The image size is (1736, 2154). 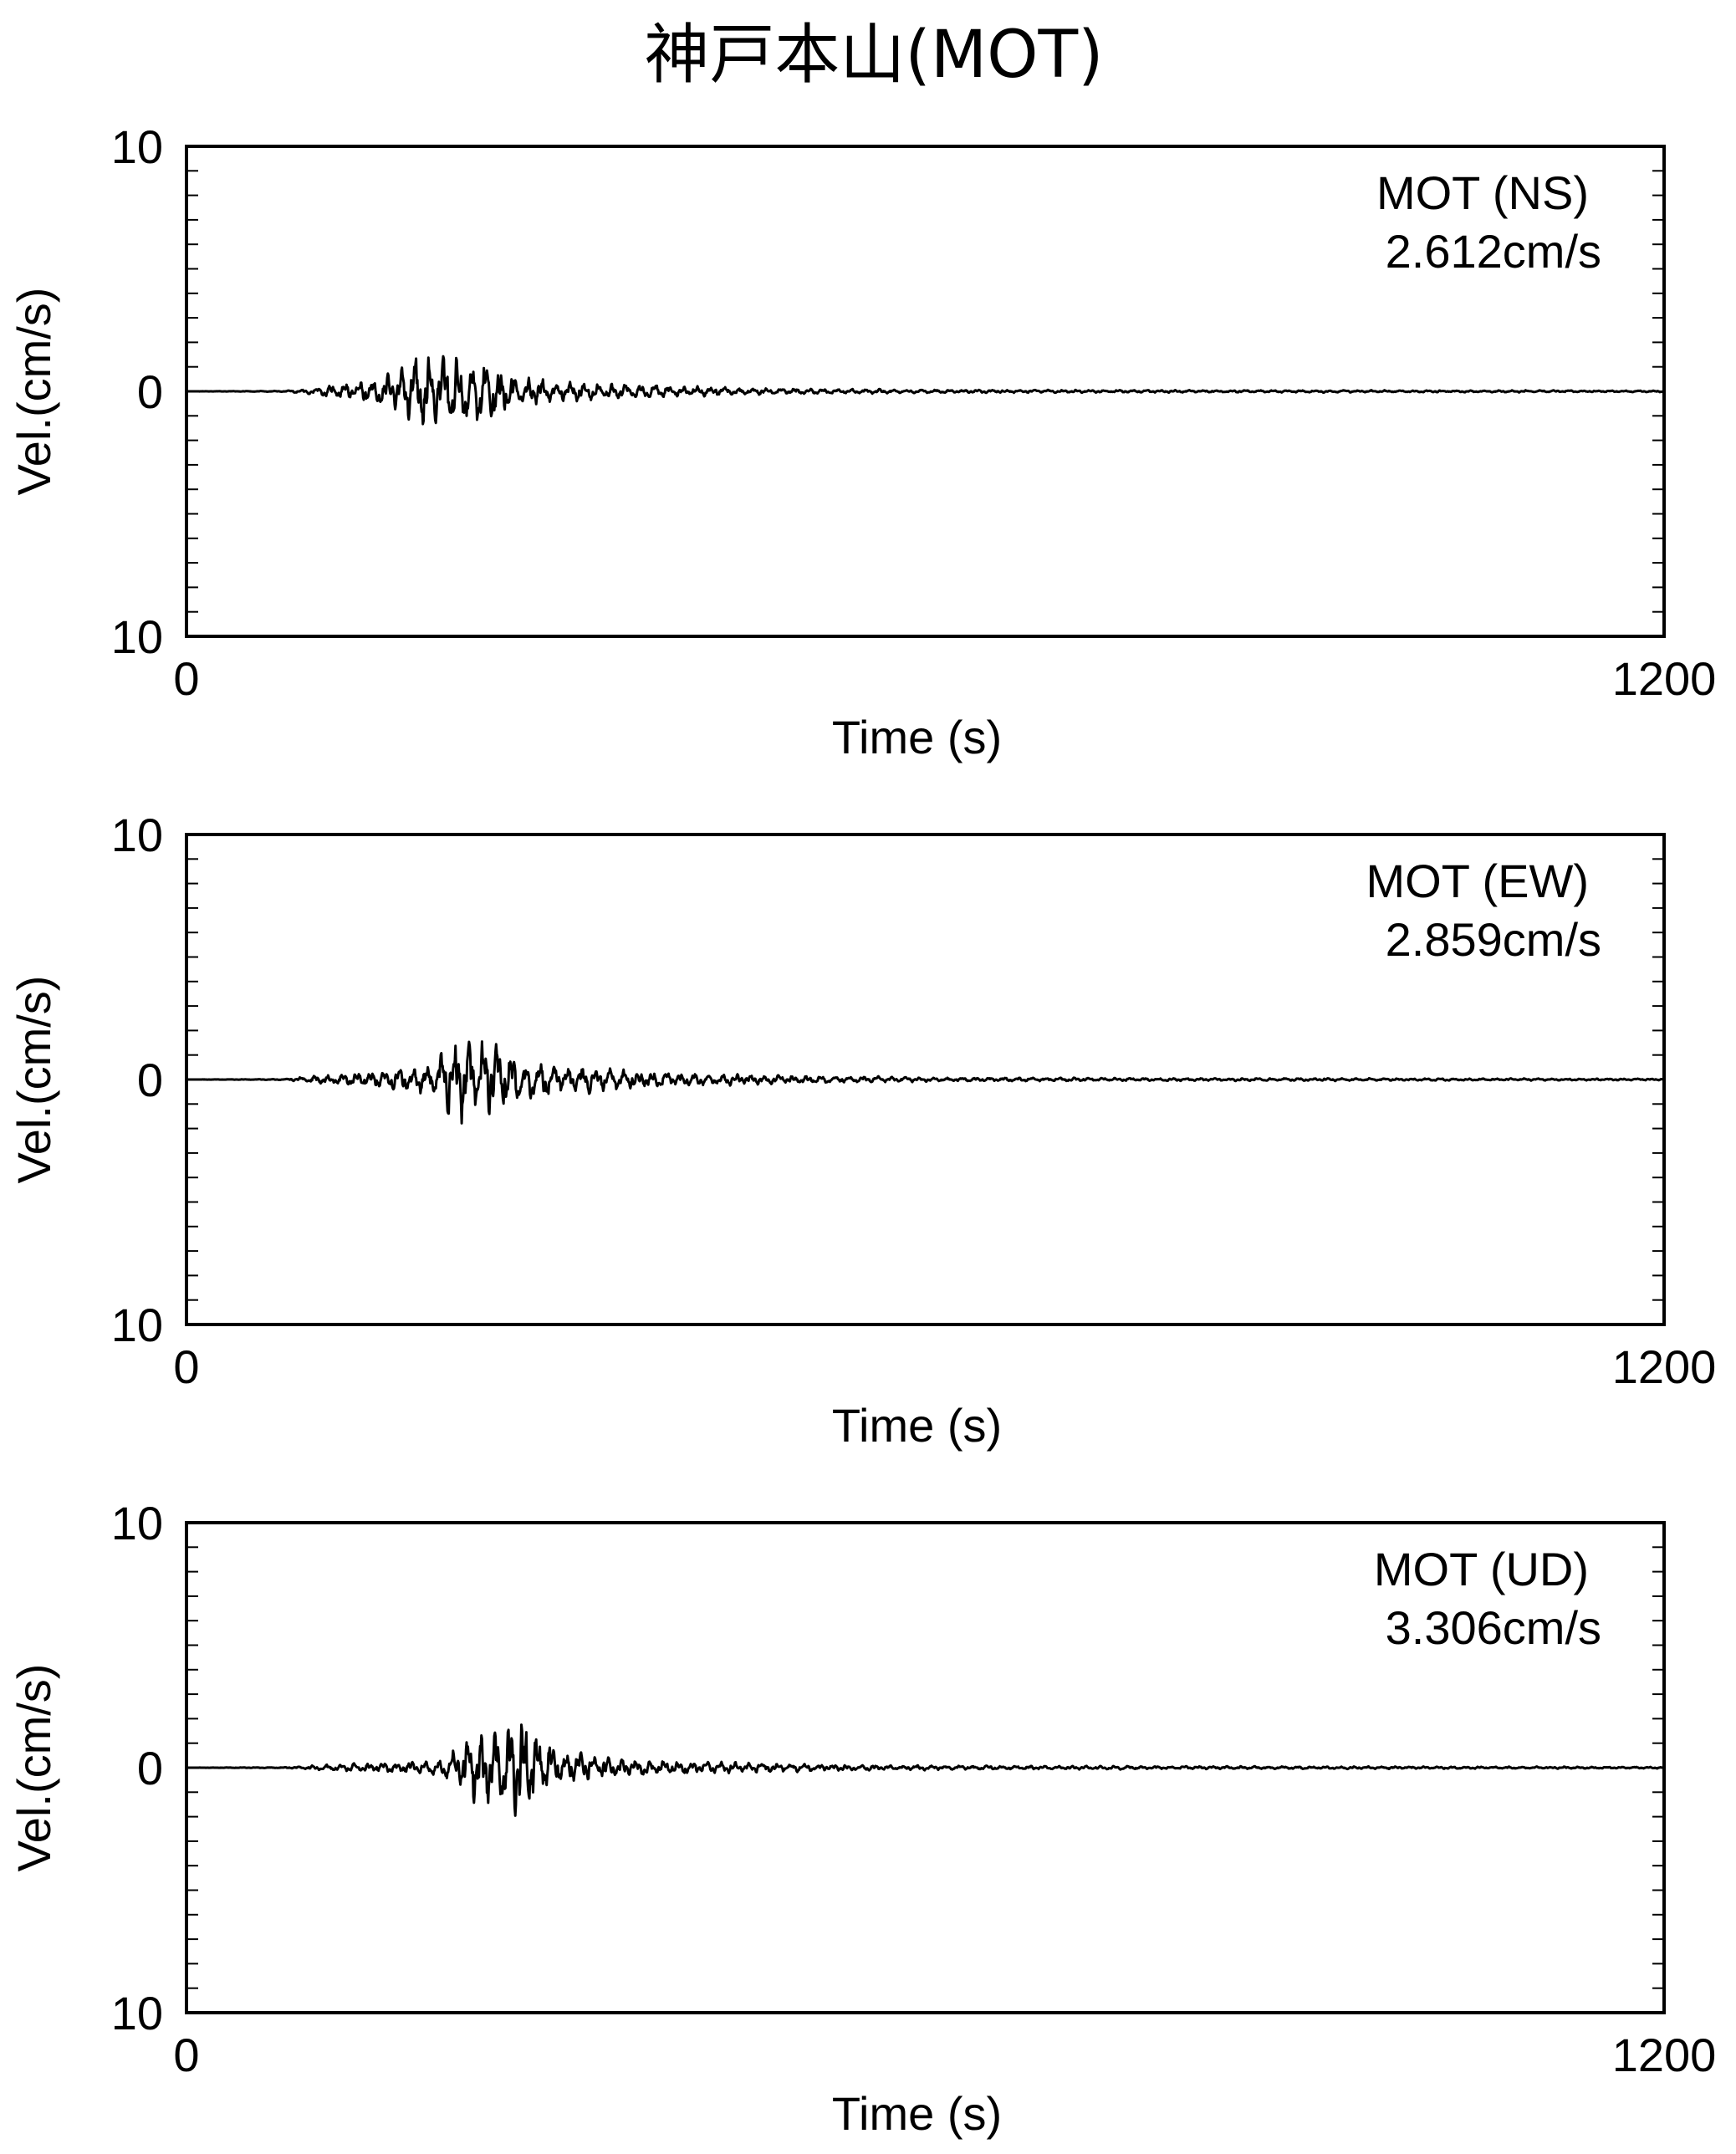 I want to click on peak-velocity-label: 2.859cm/s, so click(x=1493, y=939).